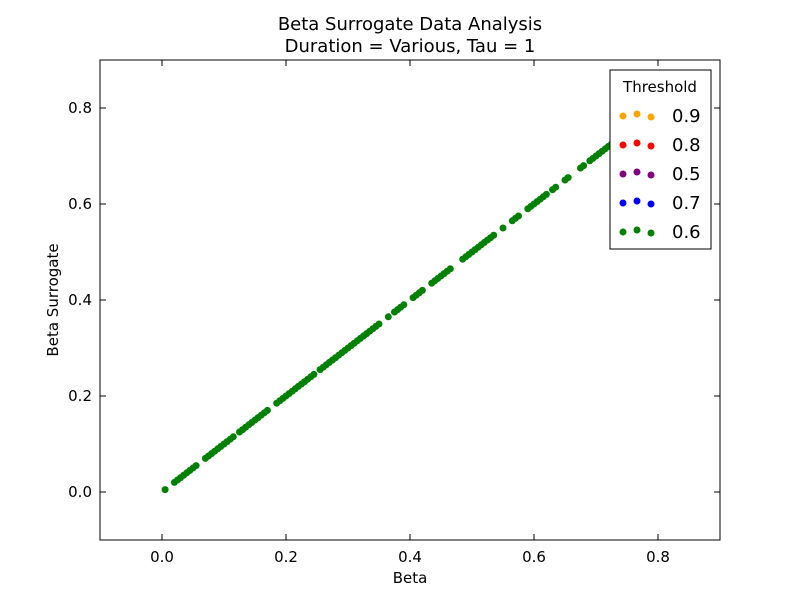 The width and height of the screenshot is (800, 600). Describe the element at coordinates (410, 46) in the screenshot. I see `chart-subtitle: Duration = Various, Tau = 1` at that location.